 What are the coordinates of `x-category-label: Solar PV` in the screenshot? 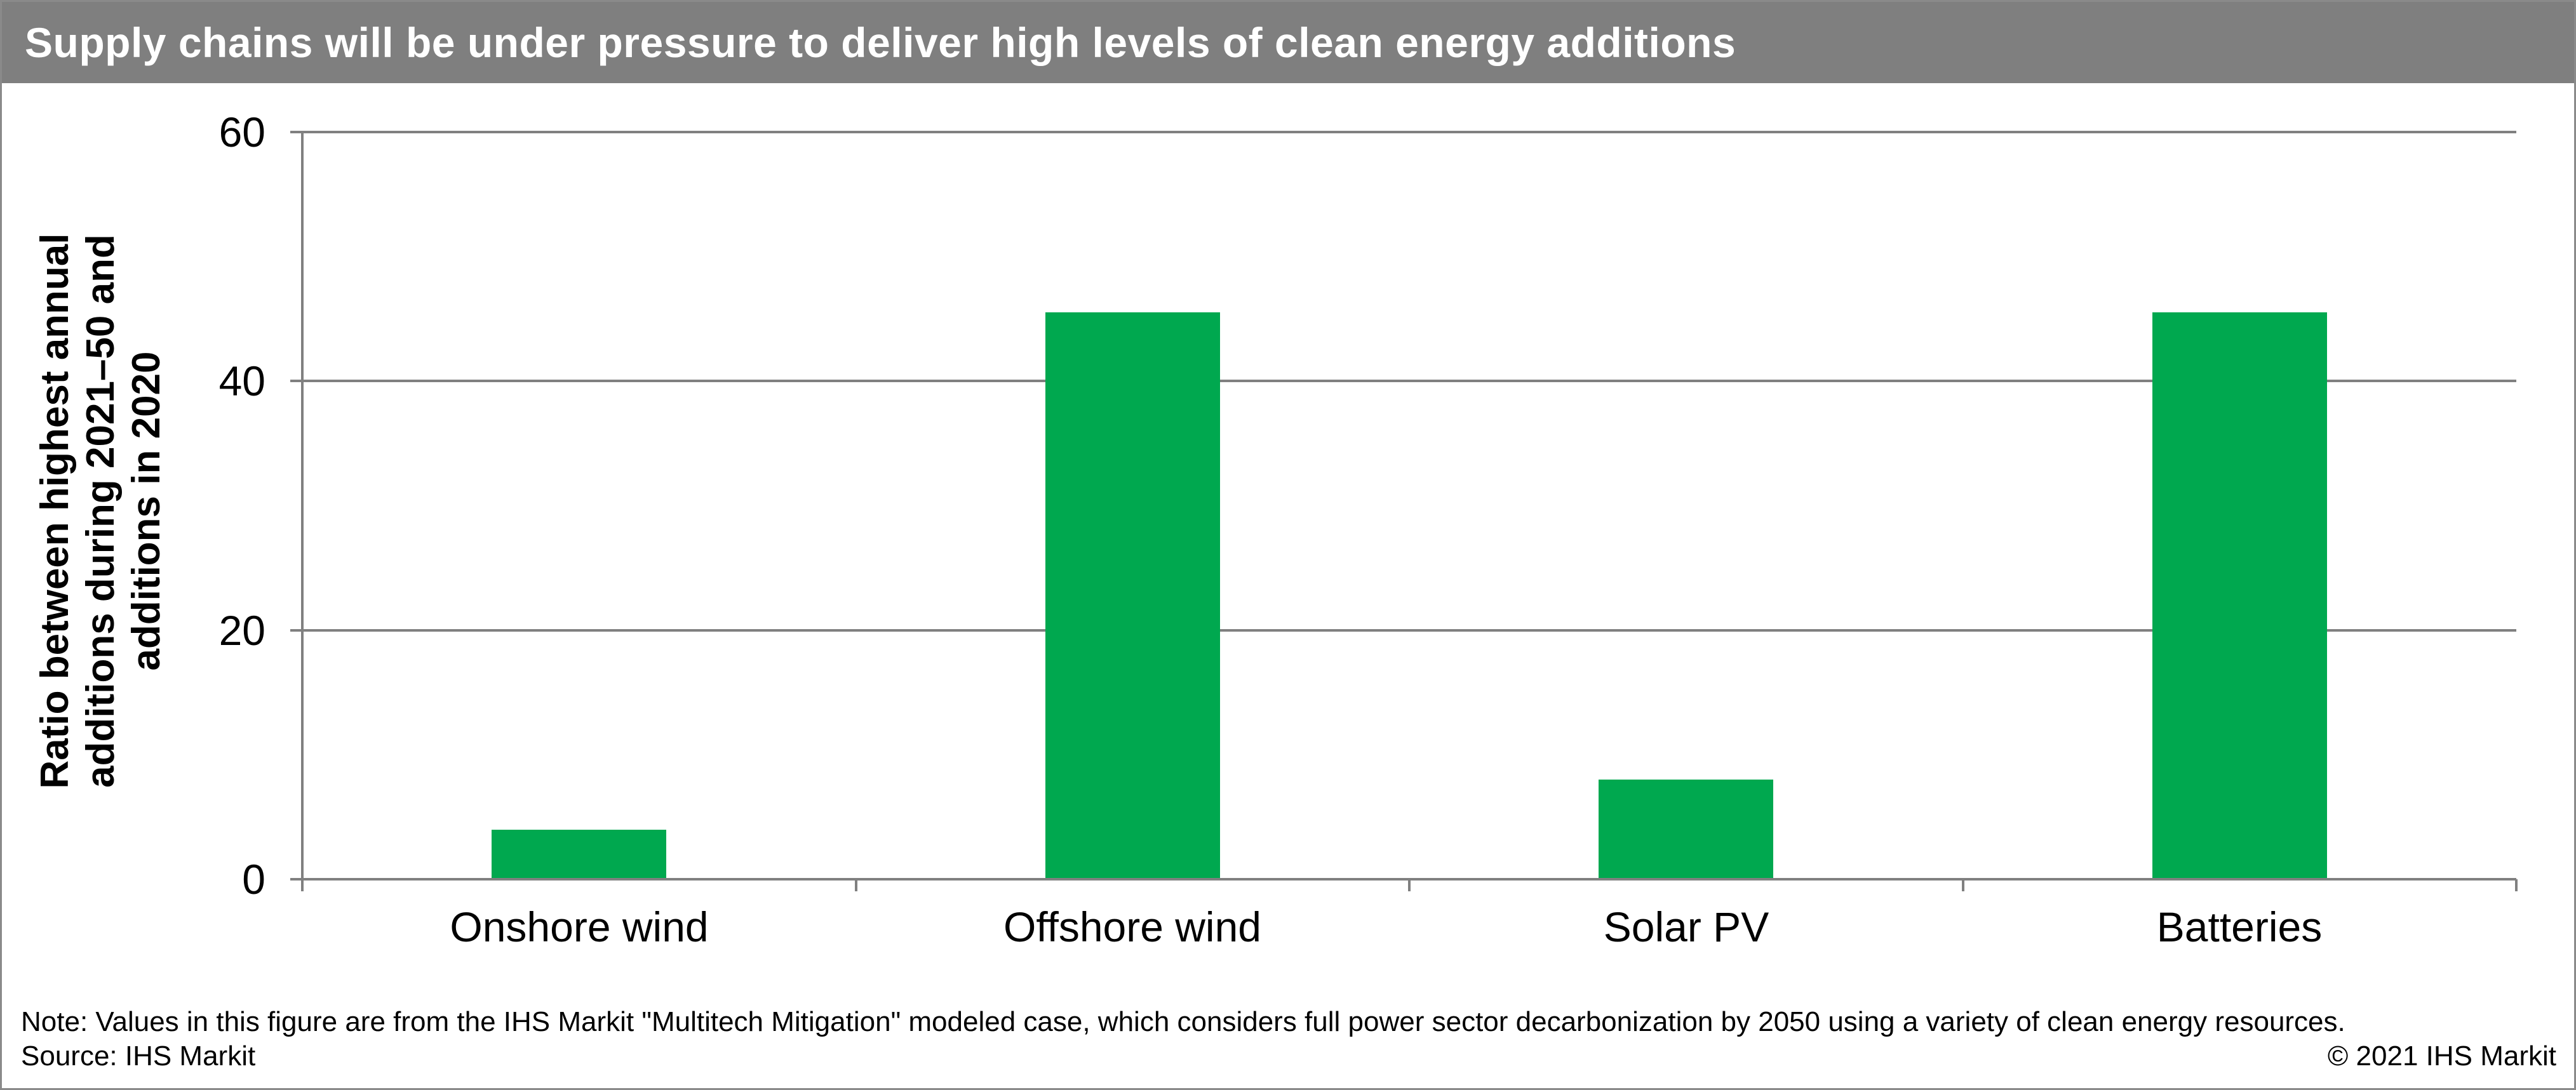 It's located at (1686, 926).